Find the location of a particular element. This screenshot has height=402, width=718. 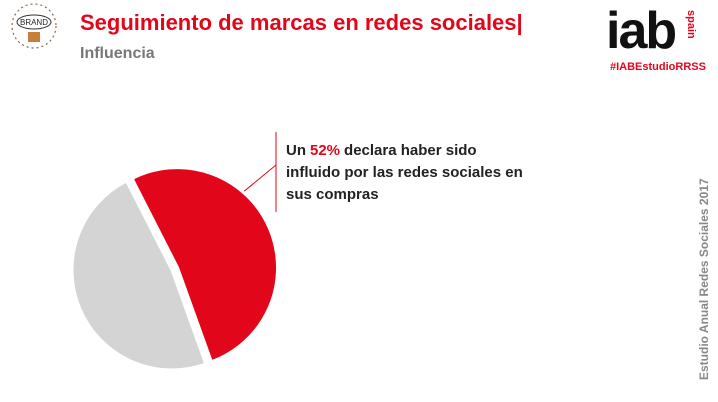

hashtag: #IABEstudioRRSS is located at coordinates (658, 67).